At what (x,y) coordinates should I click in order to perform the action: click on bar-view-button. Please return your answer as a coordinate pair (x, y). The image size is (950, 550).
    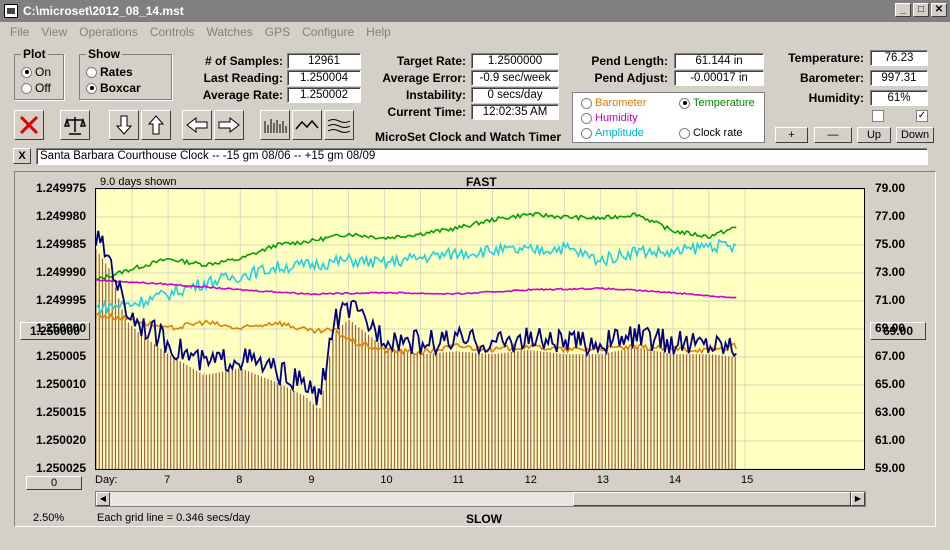
    Looking at the image, I should click on (275, 125).